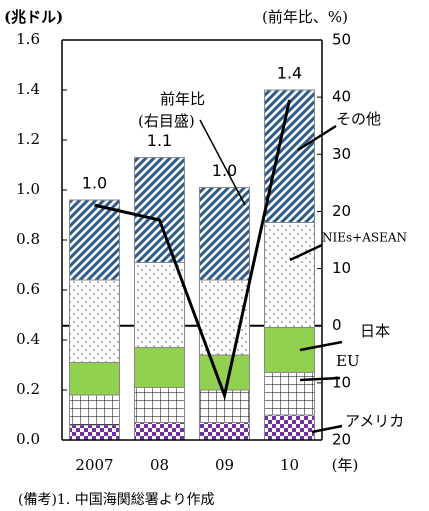 The image size is (429, 511). Describe the element at coordinates (345, 465) in the screenshot. I see `x-unit: (年)` at that location.